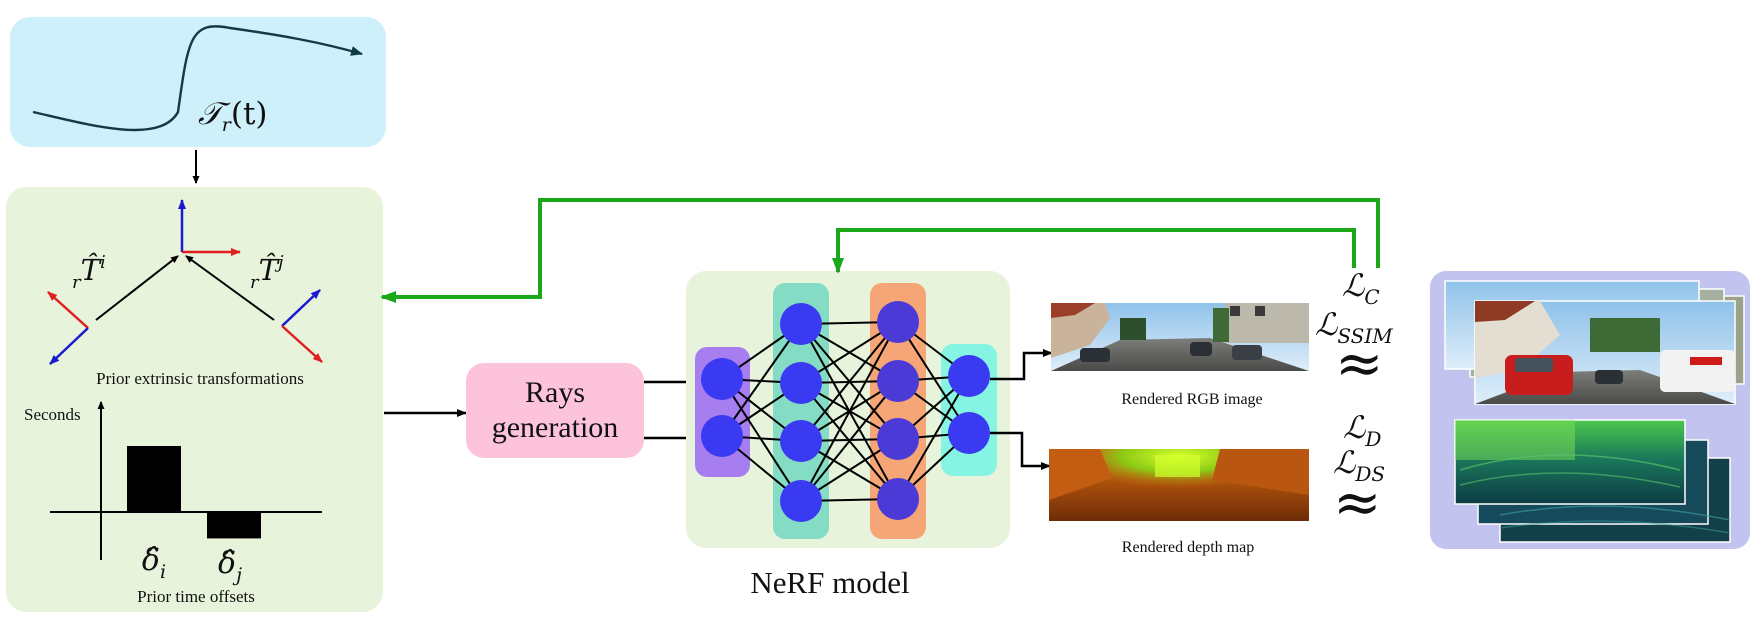 The height and width of the screenshot is (640, 1758). What do you see at coordinates (555, 427) in the screenshot?
I see `rays-label-line2: generation` at bounding box center [555, 427].